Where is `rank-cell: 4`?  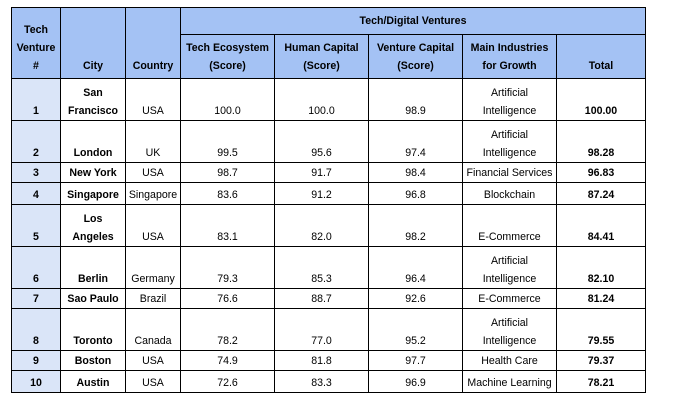 rank-cell: 4 is located at coordinates (36, 193).